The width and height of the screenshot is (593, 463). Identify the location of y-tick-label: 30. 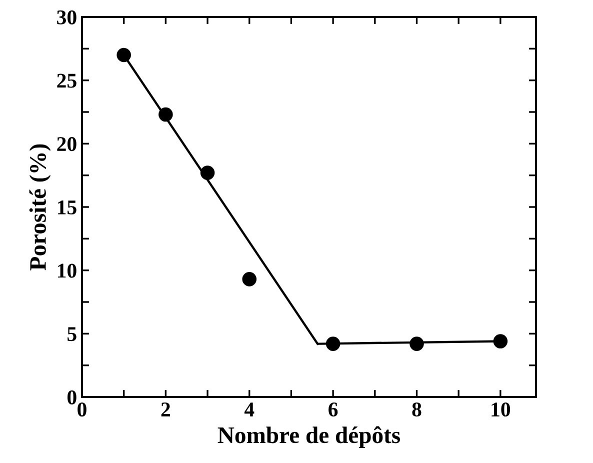
(66, 17).